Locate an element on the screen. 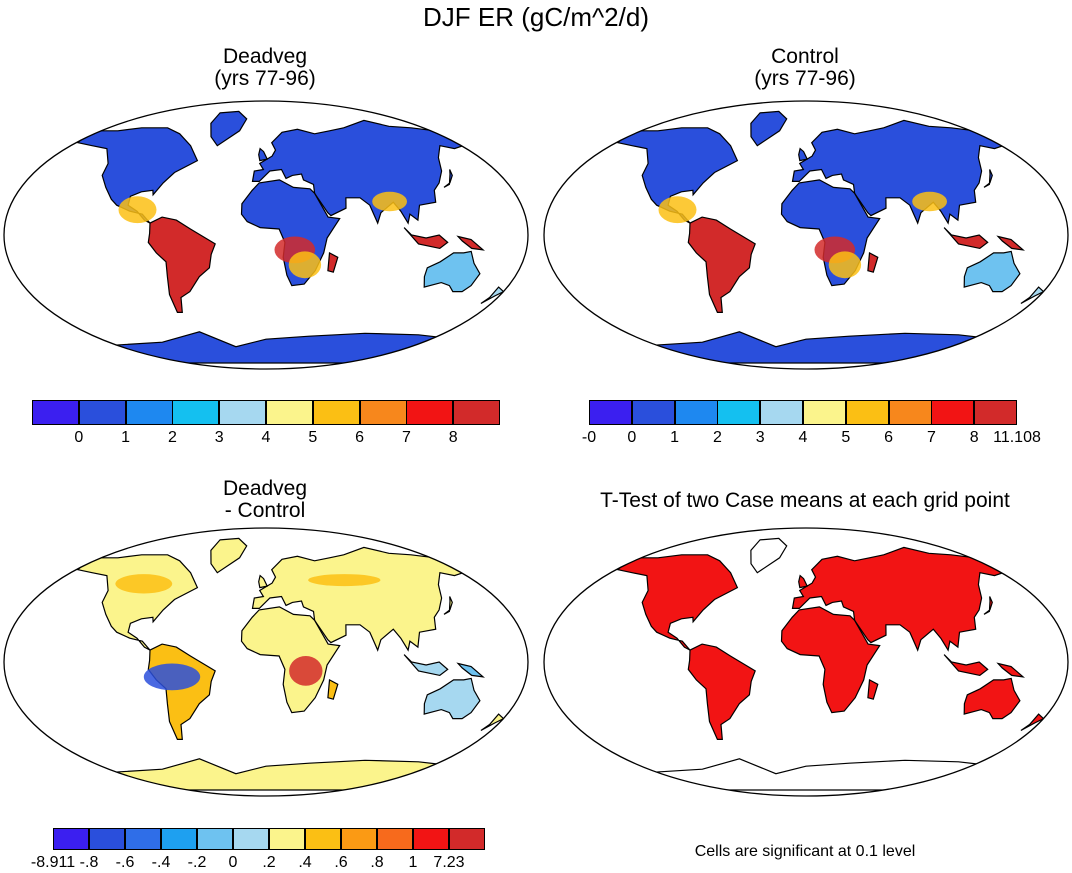  land-africa is located at coordinates (290, 660).